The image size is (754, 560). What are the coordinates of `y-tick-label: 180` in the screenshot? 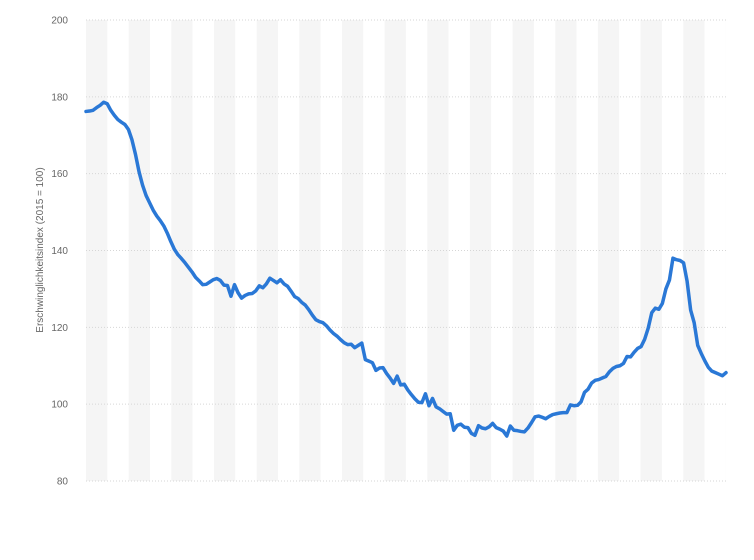 It's located at (59, 97).